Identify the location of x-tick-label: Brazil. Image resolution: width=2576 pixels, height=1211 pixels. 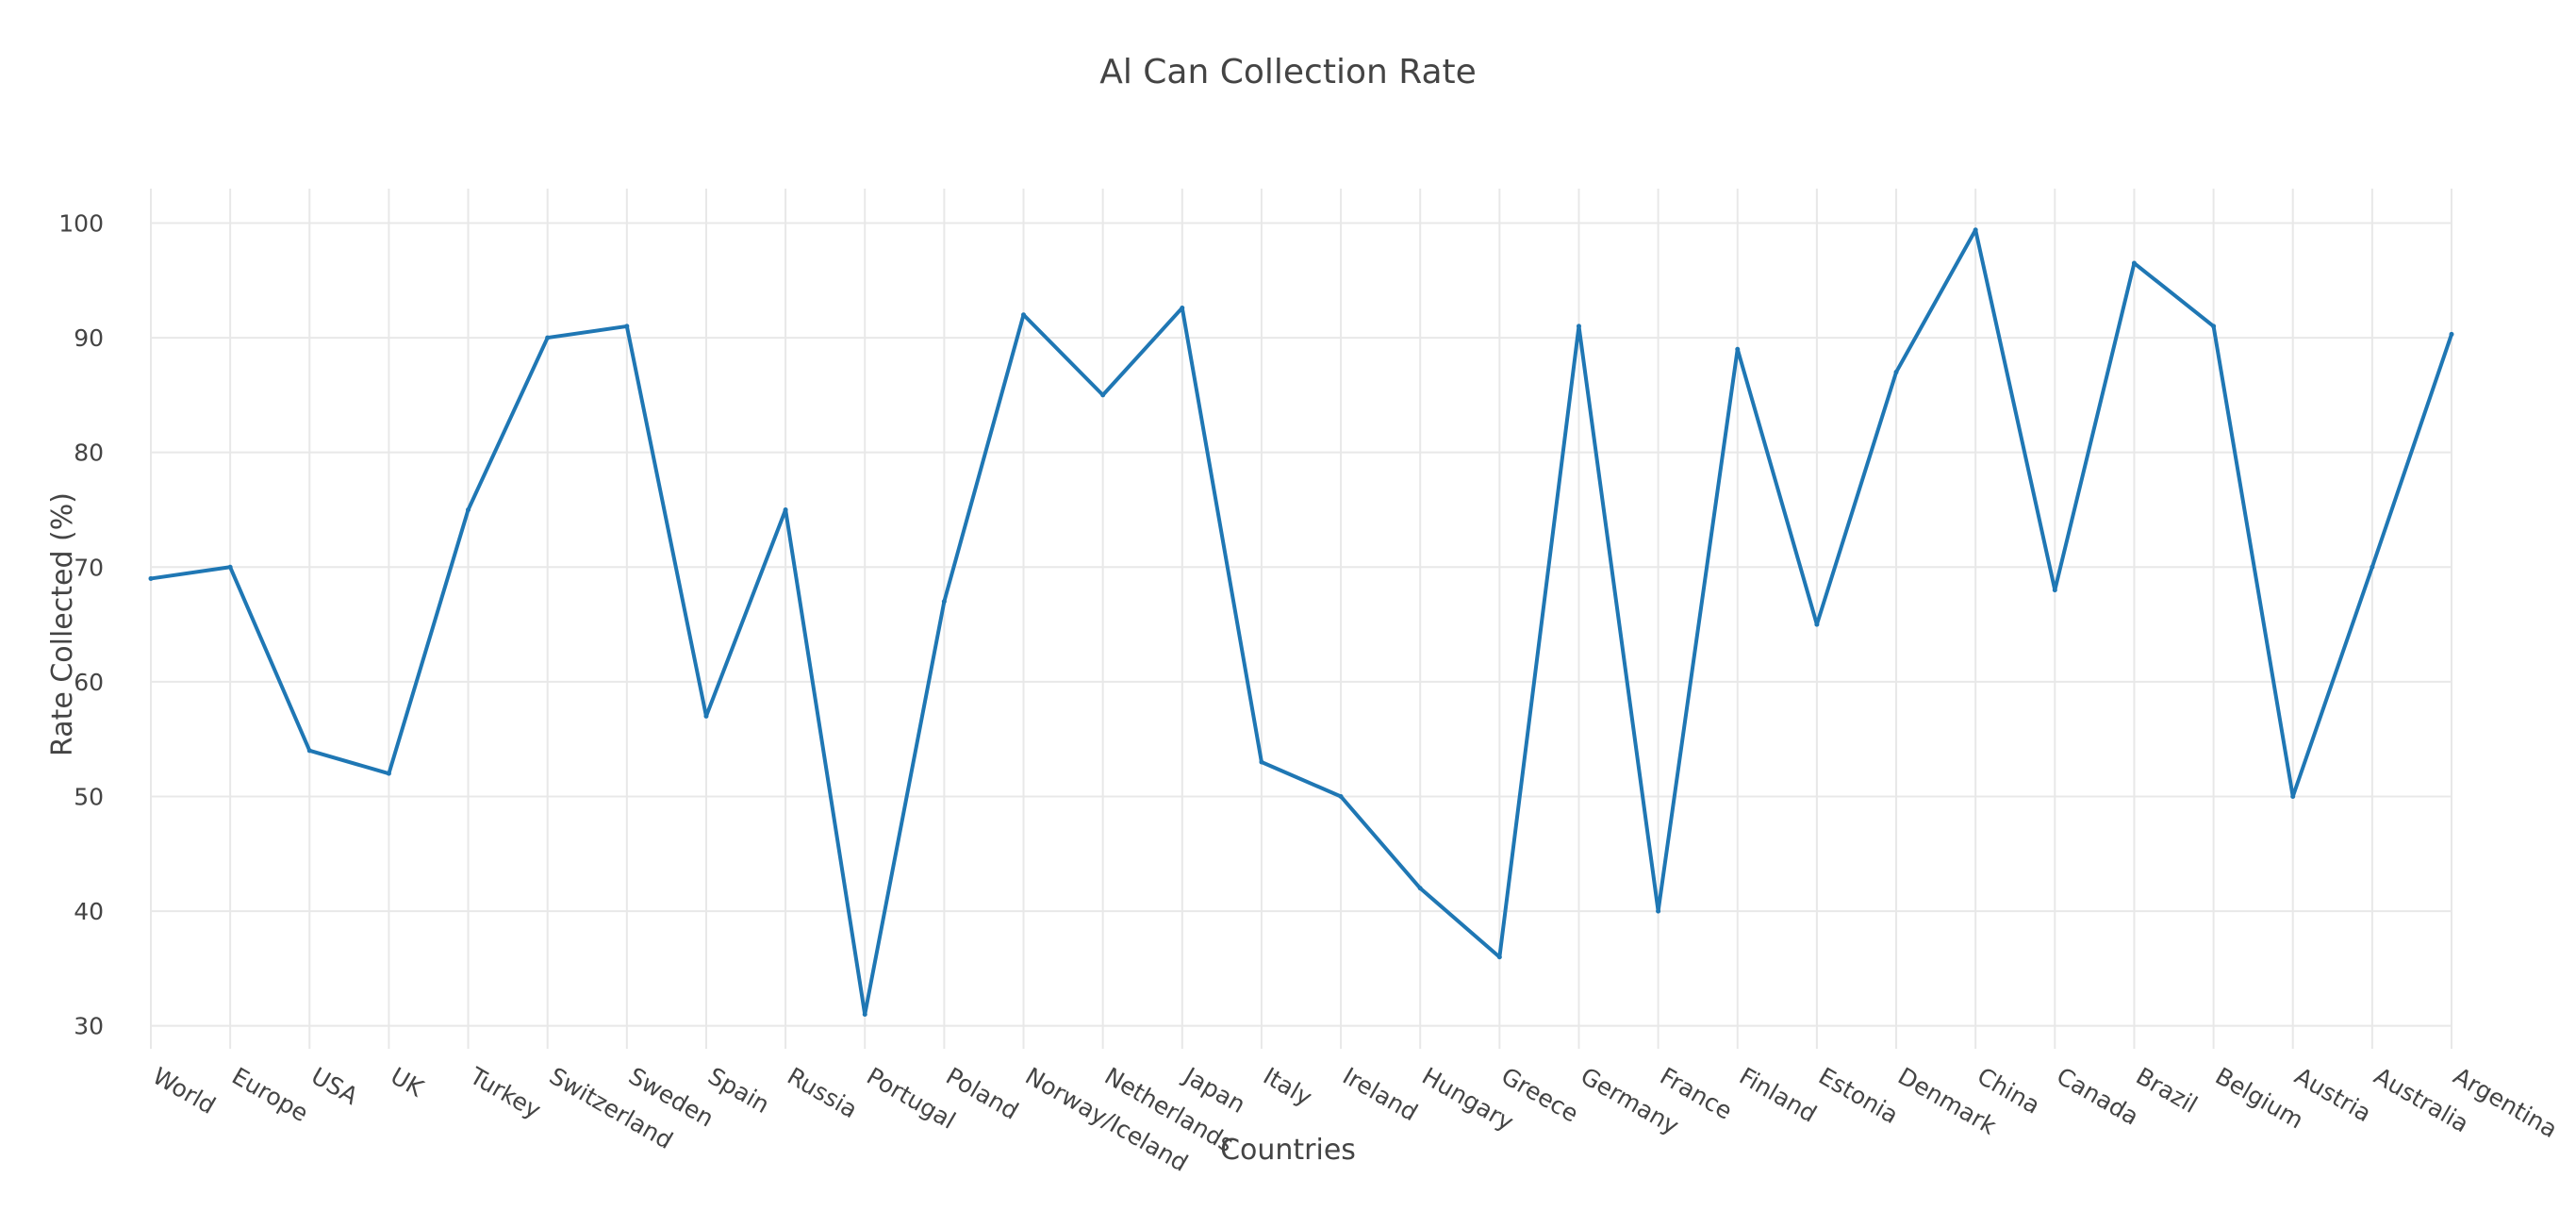
(2166, 1090).